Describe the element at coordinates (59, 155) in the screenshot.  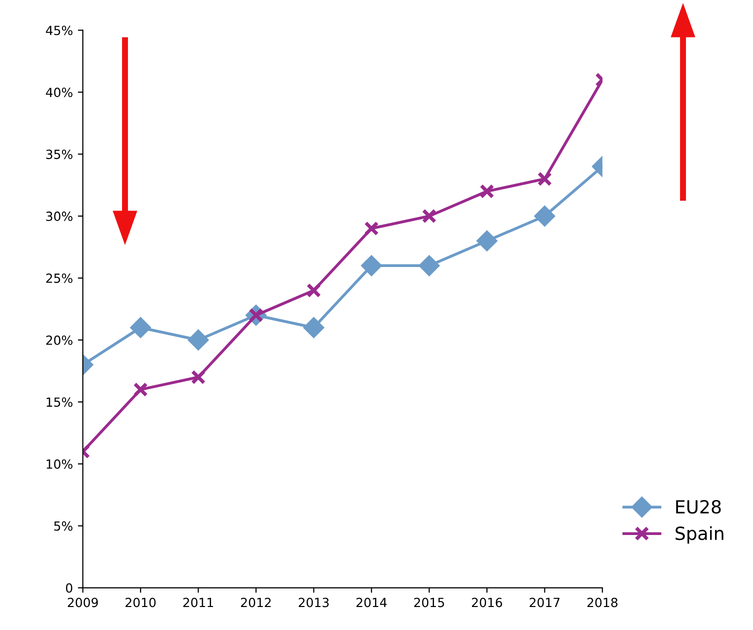
I see `y-tick-label: 35%` at that location.